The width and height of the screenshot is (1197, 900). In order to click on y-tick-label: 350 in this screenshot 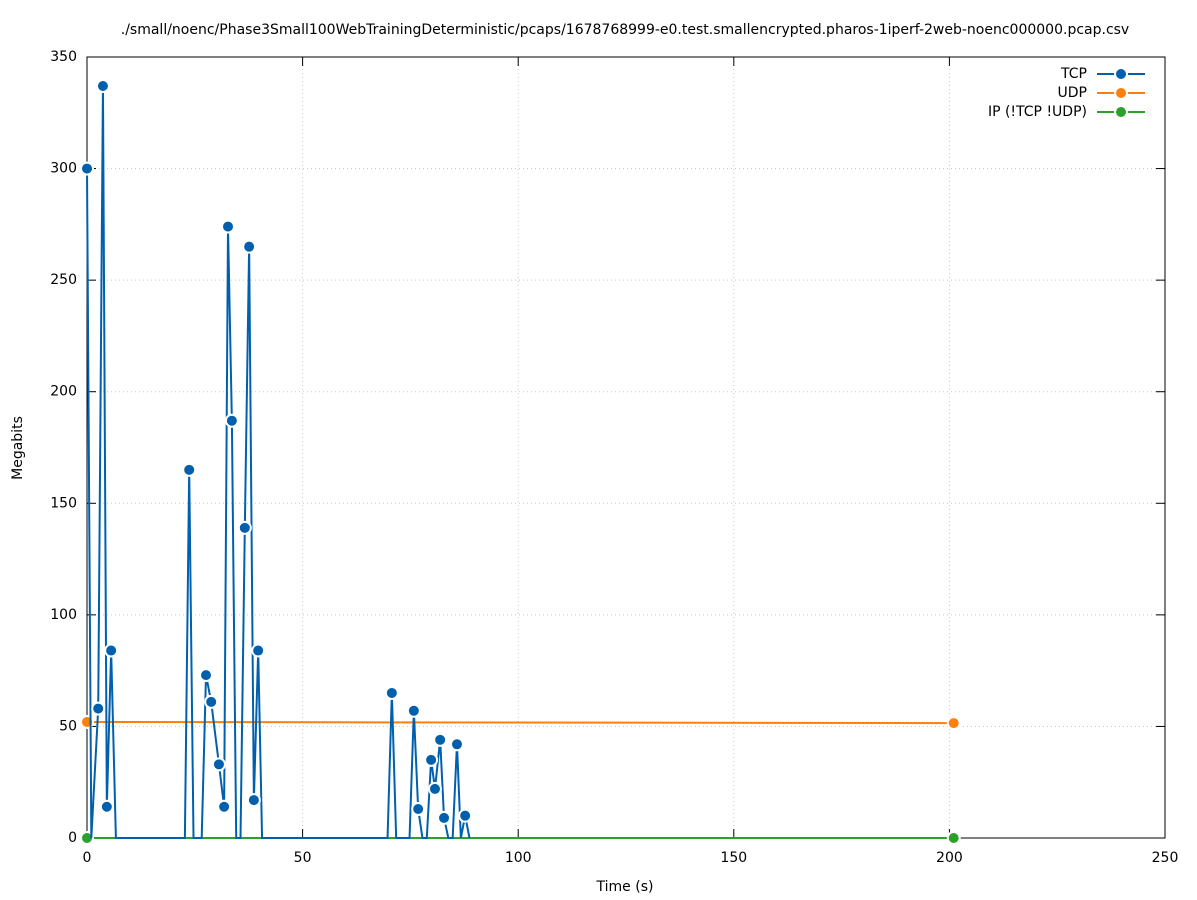, I will do `click(63, 57)`.